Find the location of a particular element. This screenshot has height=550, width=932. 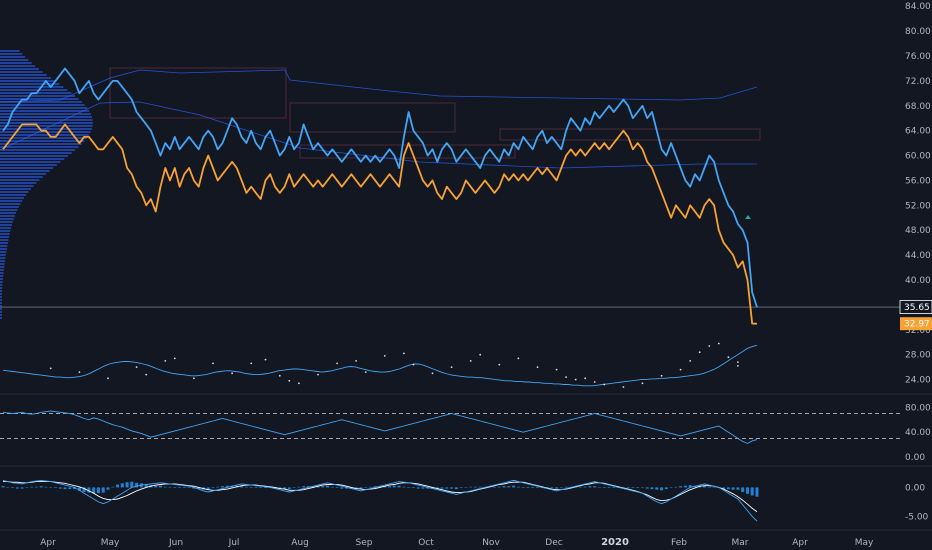

y-tick-label: 76.00 is located at coordinates (918, 57).